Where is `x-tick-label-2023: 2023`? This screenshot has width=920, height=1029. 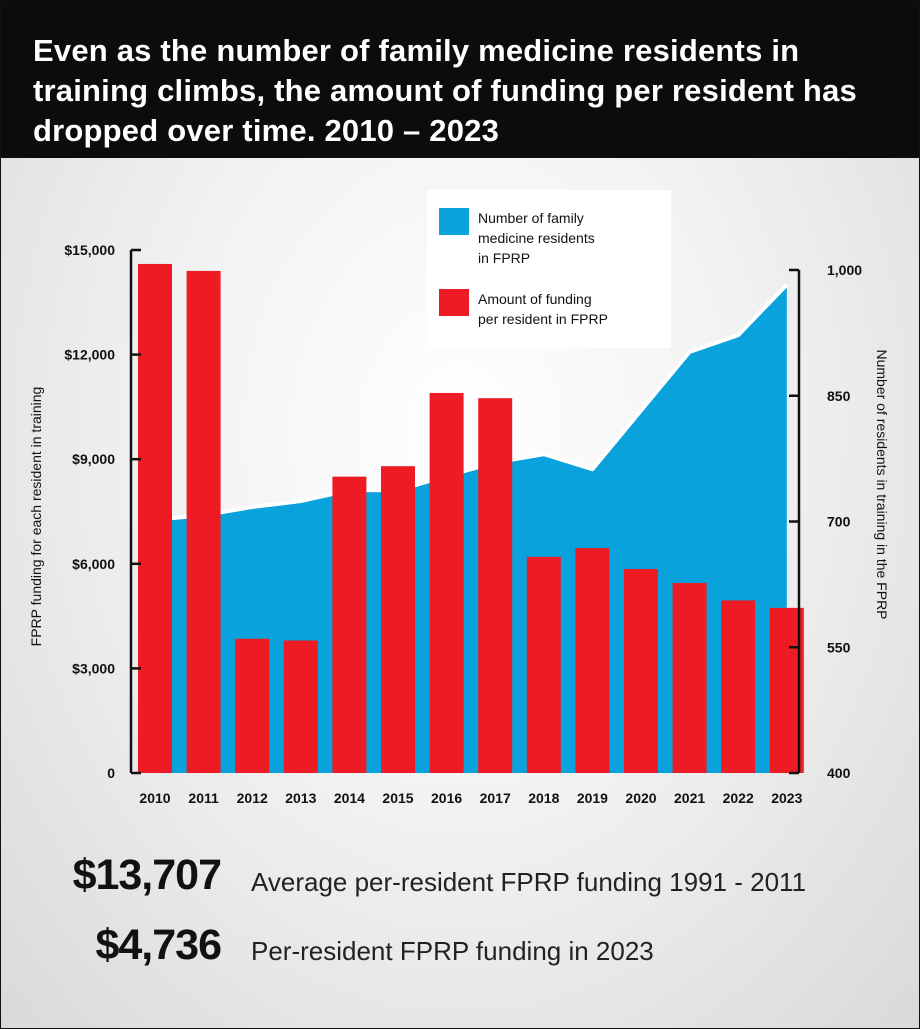
x-tick-label-2023: 2023 is located at coordinates (786, 798).